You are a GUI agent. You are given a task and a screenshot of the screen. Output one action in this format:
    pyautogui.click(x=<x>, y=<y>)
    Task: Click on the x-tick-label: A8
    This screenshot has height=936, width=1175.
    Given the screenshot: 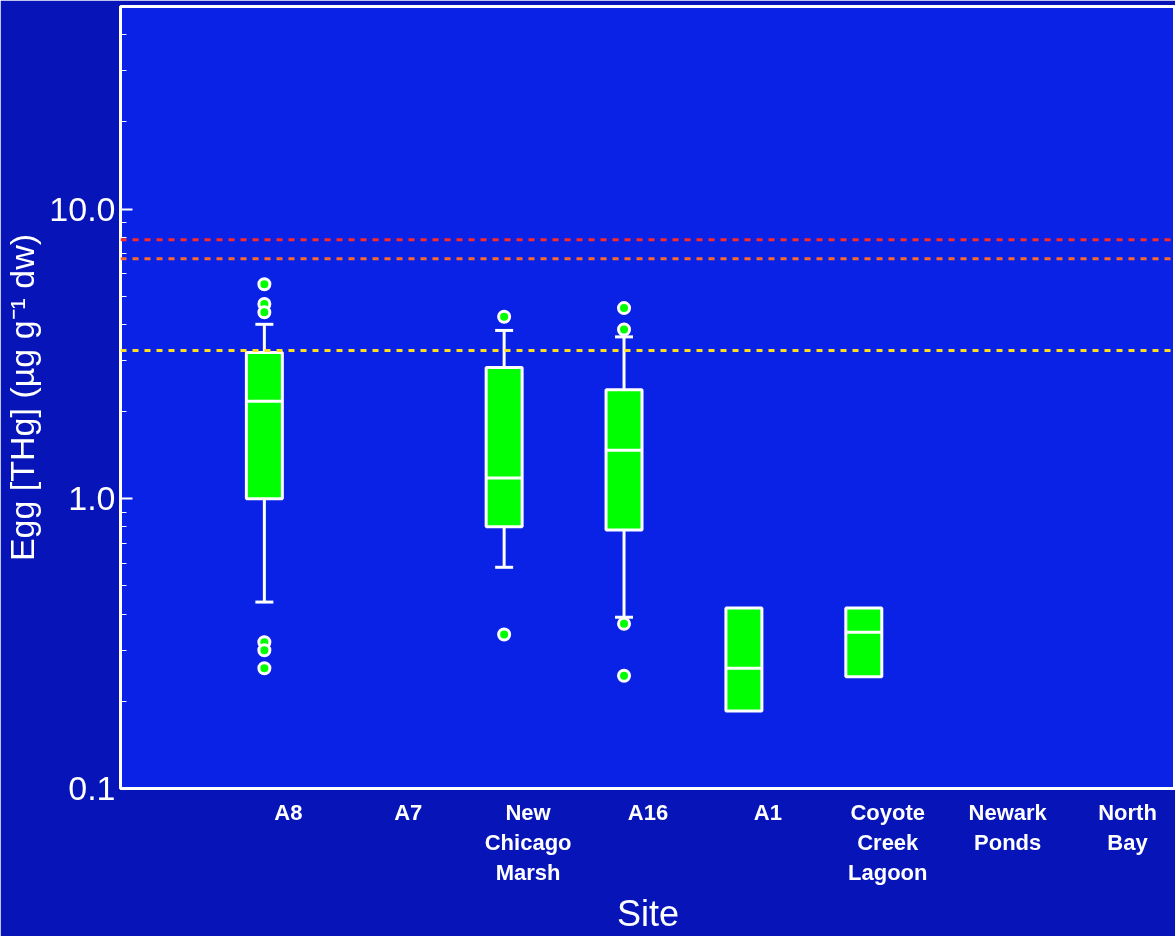 What is the action you would take?
    pyautogui.click(x=288, y=812)
    